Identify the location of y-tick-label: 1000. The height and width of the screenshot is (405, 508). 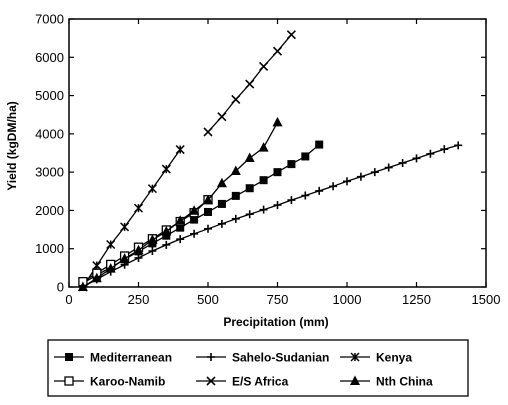
(49, 248).